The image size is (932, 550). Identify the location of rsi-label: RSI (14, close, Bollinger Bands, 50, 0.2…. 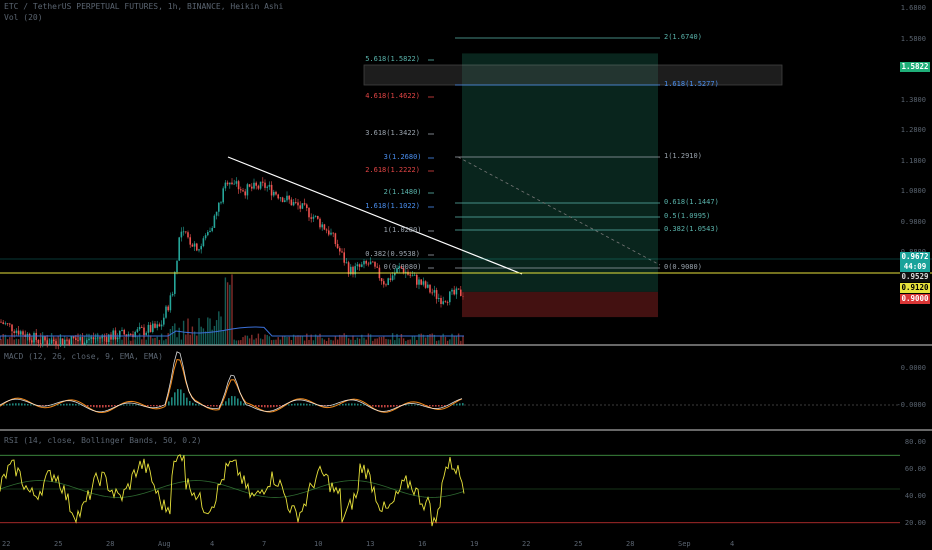
(103, 440).